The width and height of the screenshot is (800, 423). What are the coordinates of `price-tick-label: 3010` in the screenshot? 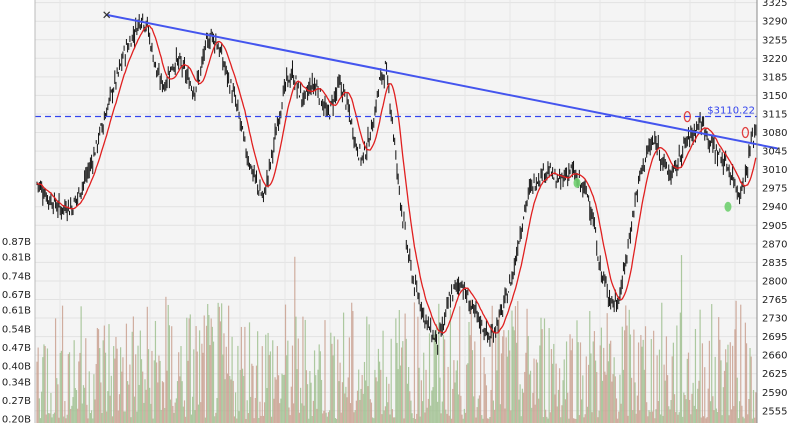 It's located at (774, 170).